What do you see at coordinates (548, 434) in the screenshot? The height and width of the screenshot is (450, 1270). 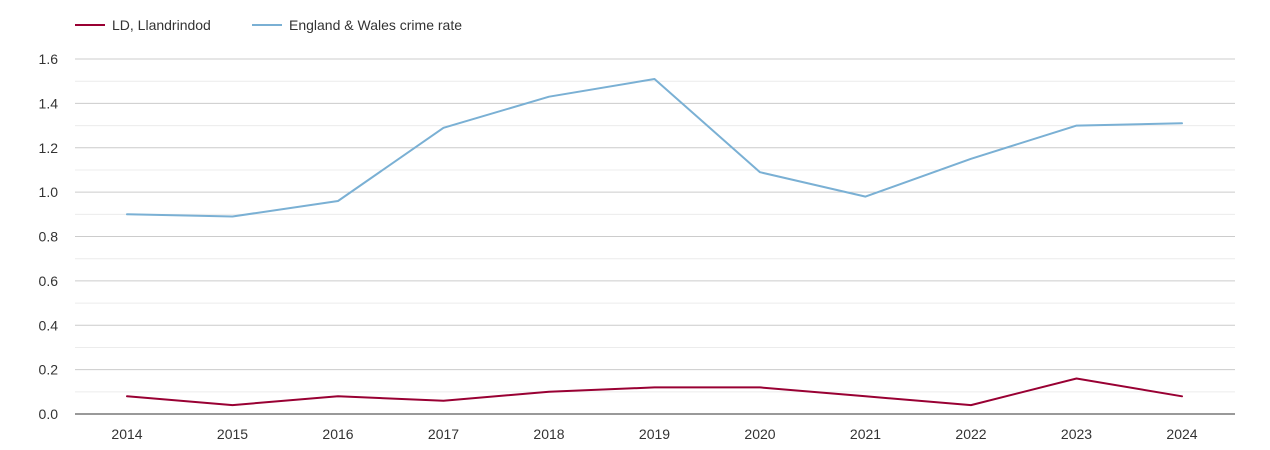 I see `x-tick-label: 2018` at bounding box center [548, 434].